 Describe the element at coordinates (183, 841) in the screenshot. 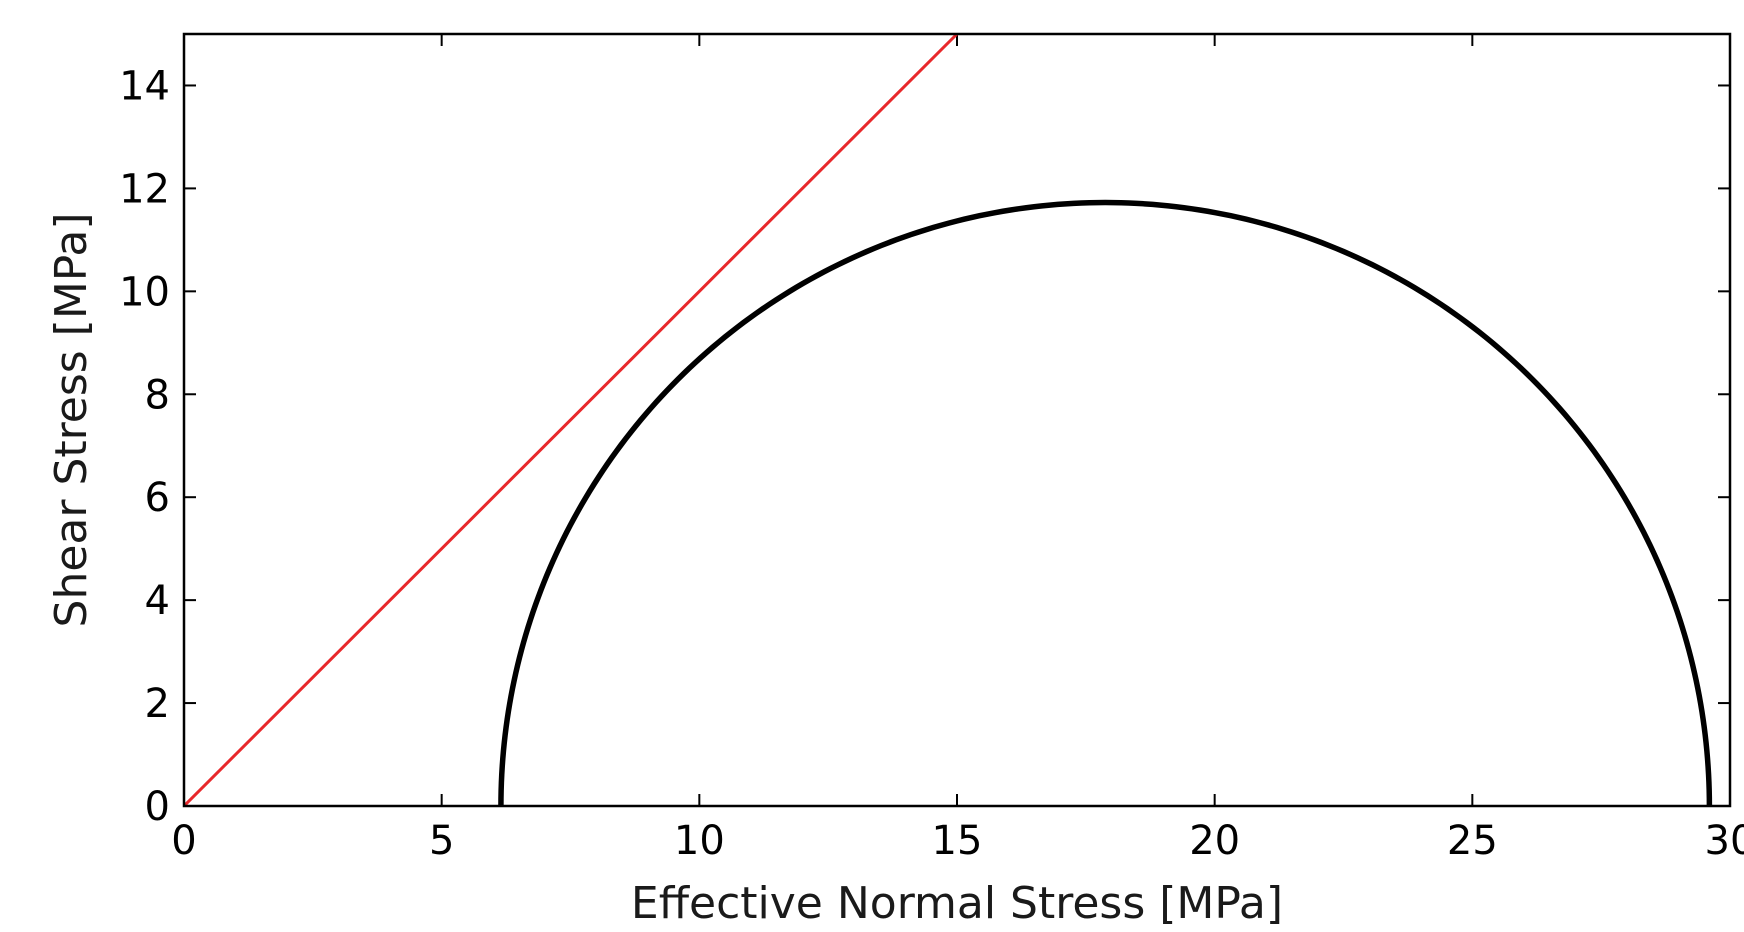

I see `x-tick-label: 0` at that location.